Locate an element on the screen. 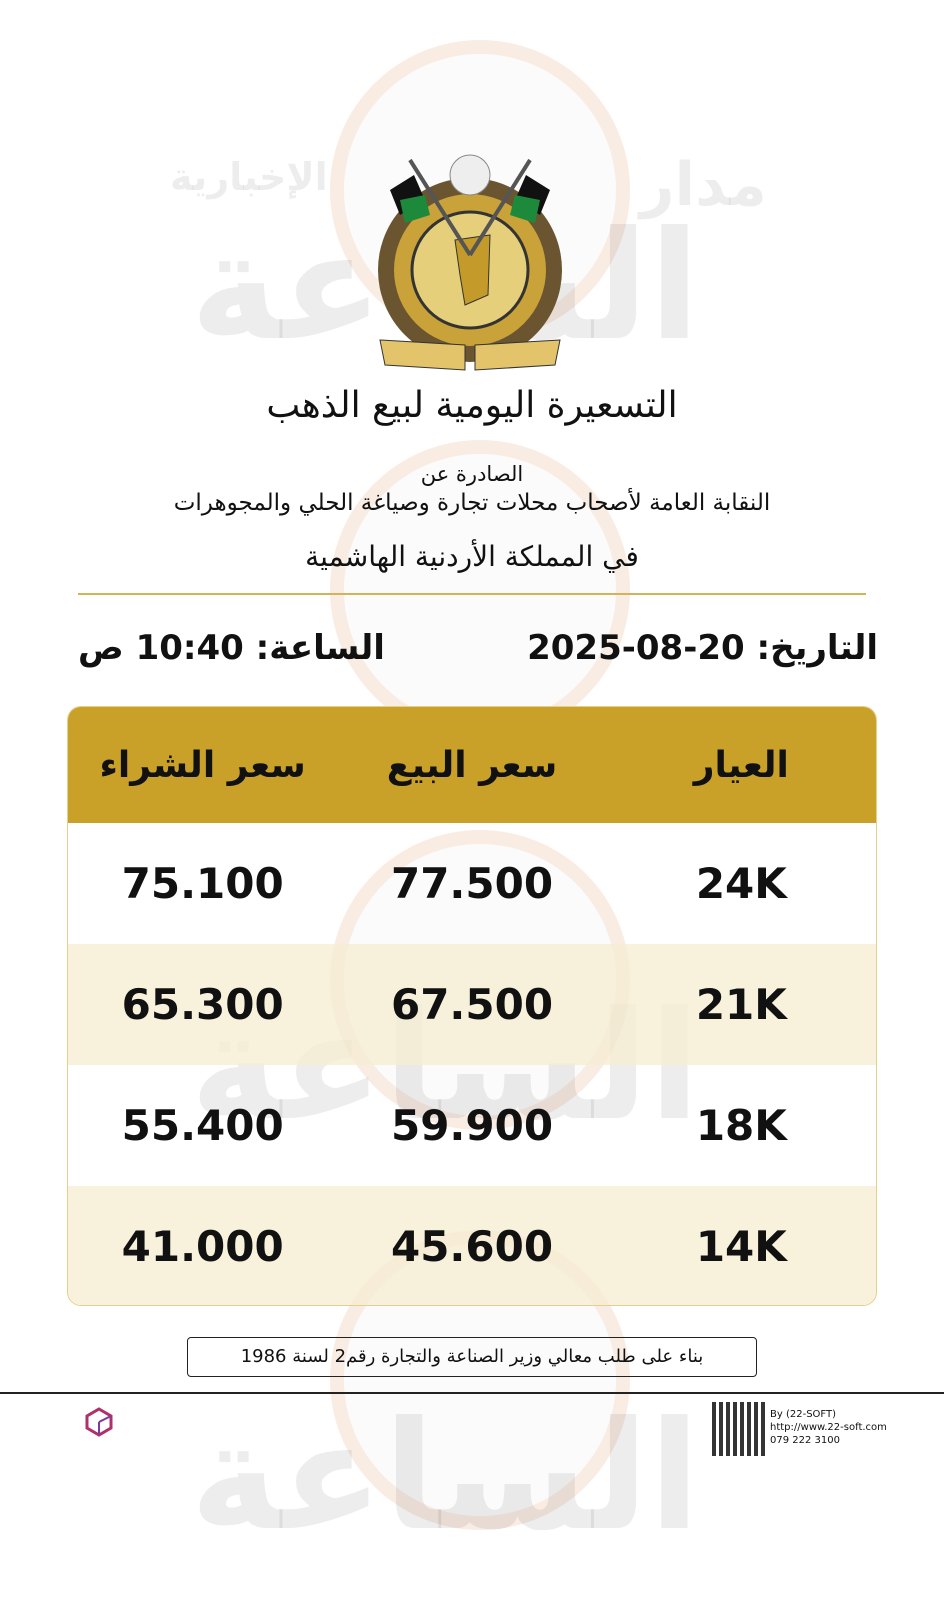  page-title: التسعيرة اليومية لبيع الذهب is located at coordinates (472, 405).